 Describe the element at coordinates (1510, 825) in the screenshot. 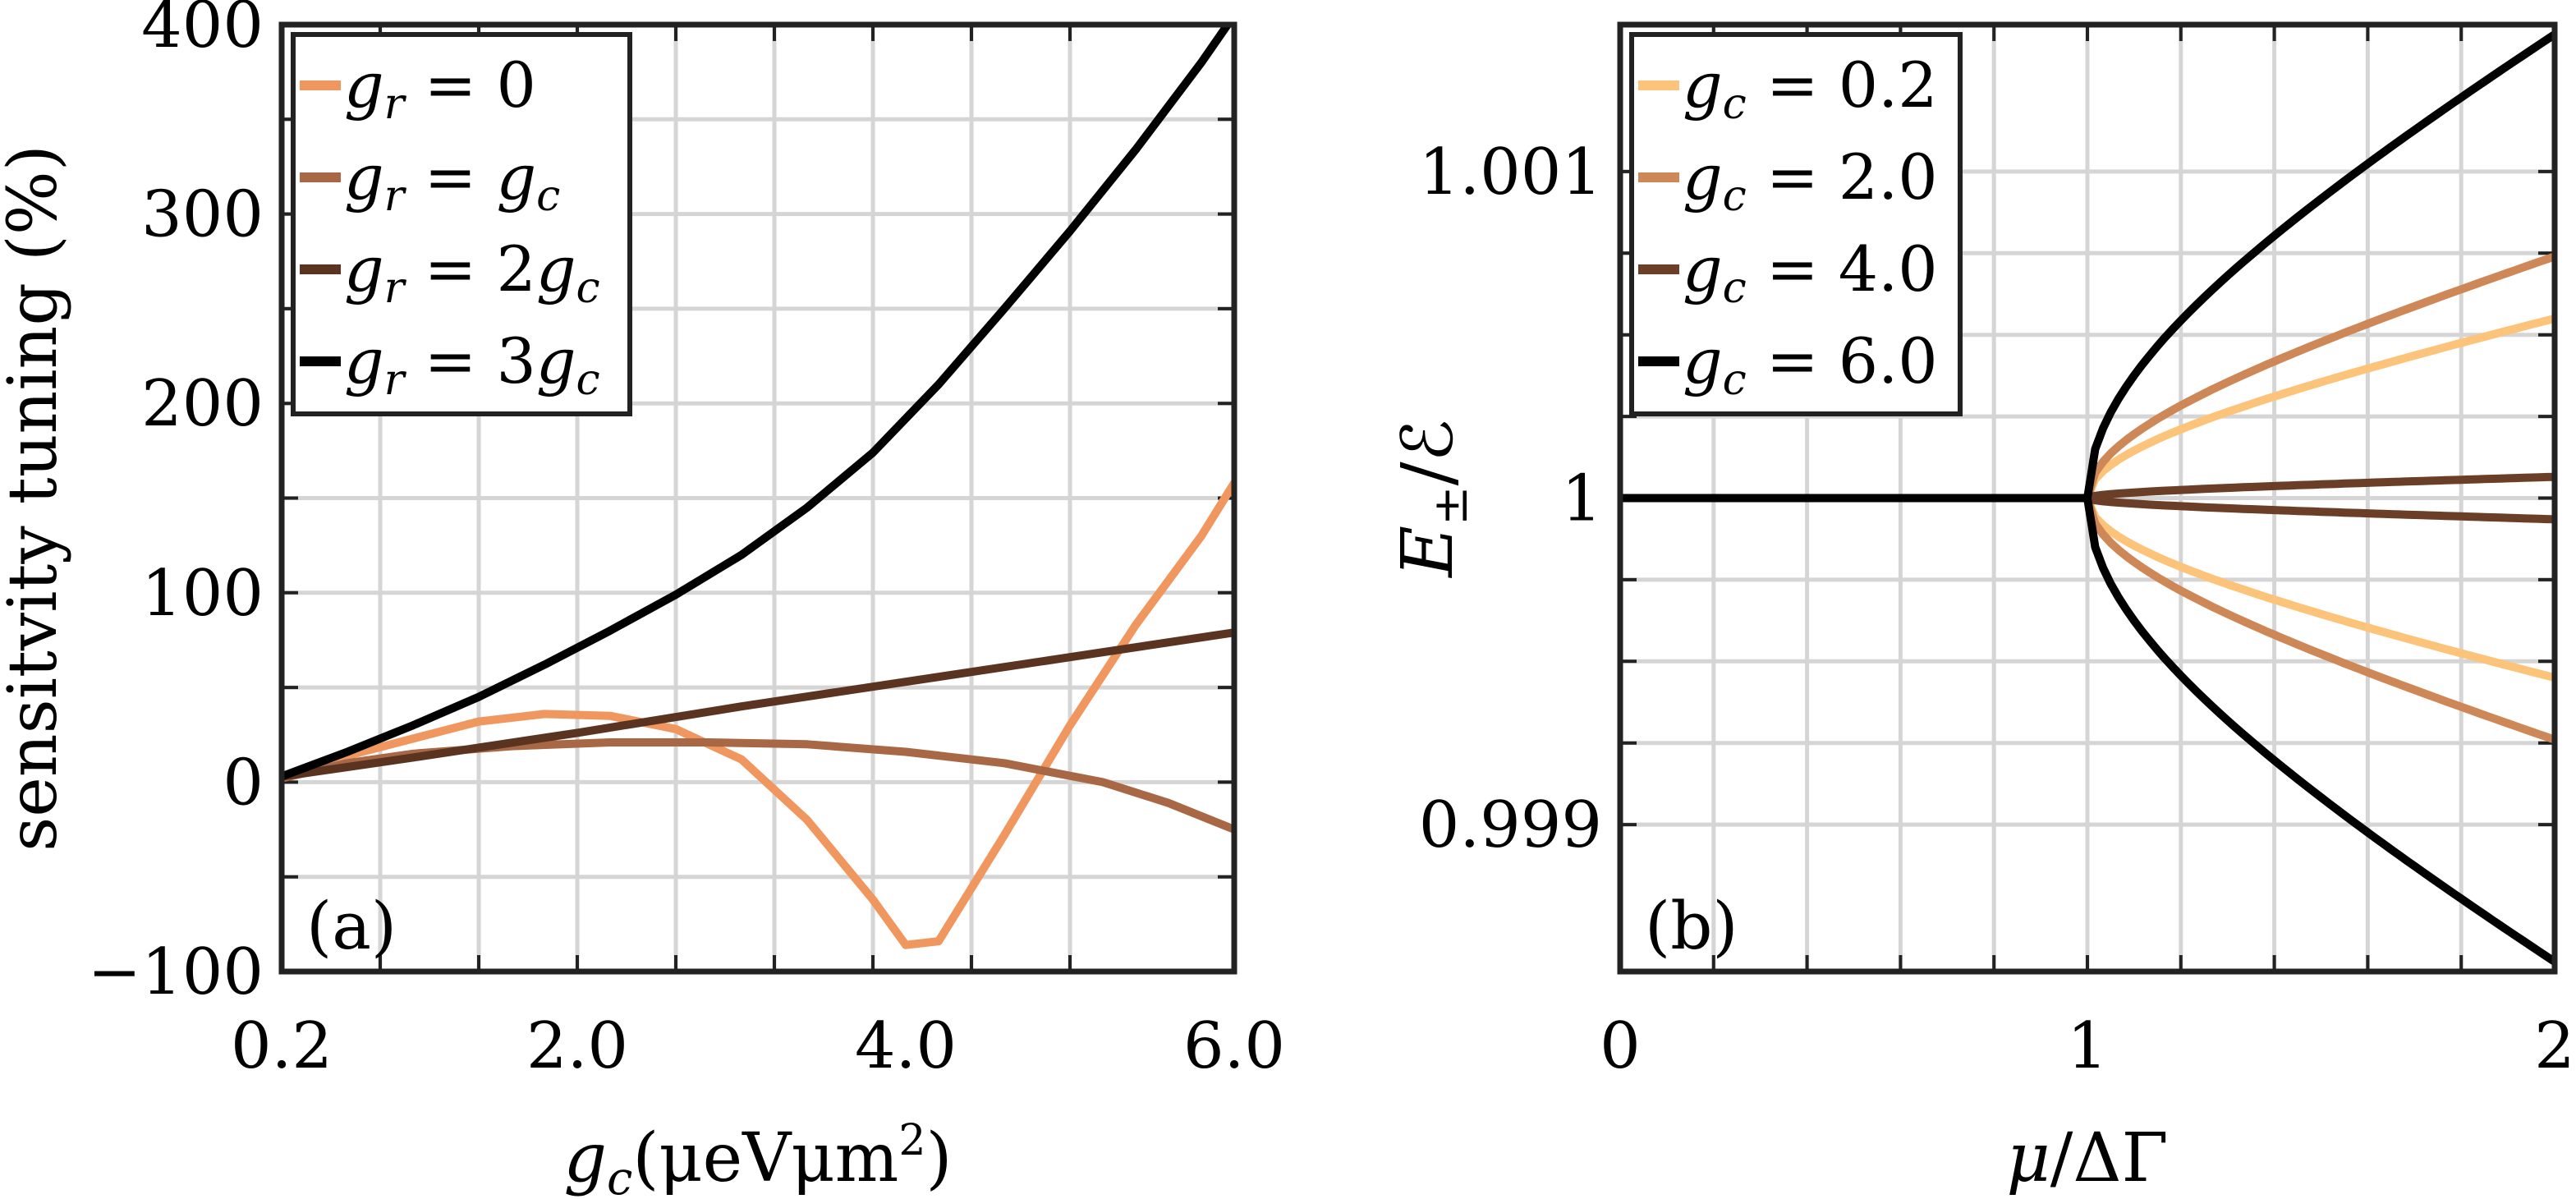

I see `y-tick-label: 0.999` at that location.